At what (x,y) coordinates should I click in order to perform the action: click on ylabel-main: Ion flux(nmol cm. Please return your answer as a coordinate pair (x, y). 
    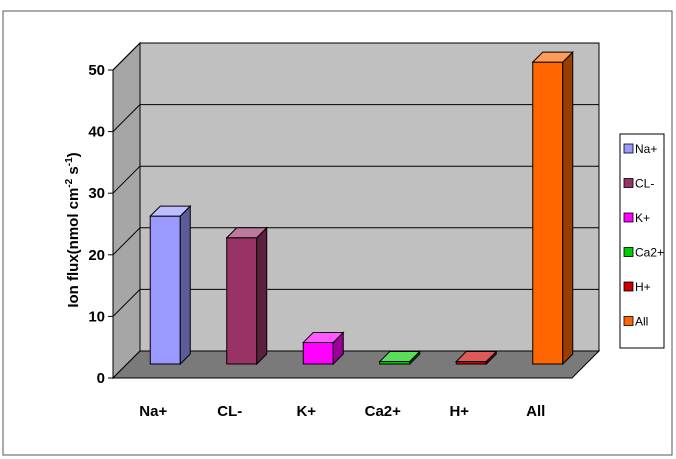
    Looking at the image, I should click on (73, 248).